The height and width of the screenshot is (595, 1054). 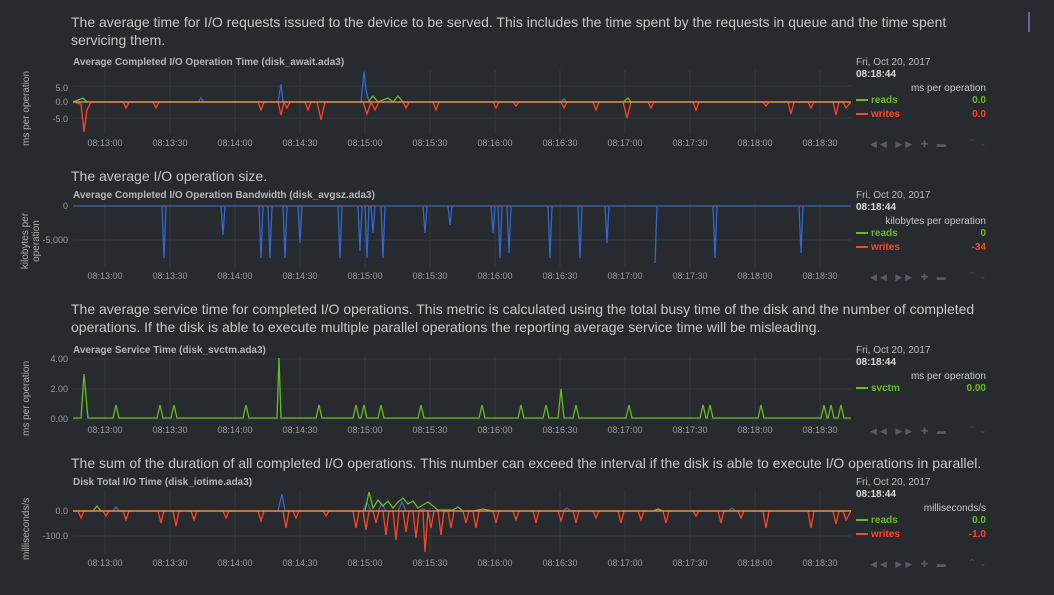 I want to click on chart-1-toolbox: ◀◀ ▶▶ ✚ ▬, so click(x=909, y=144).